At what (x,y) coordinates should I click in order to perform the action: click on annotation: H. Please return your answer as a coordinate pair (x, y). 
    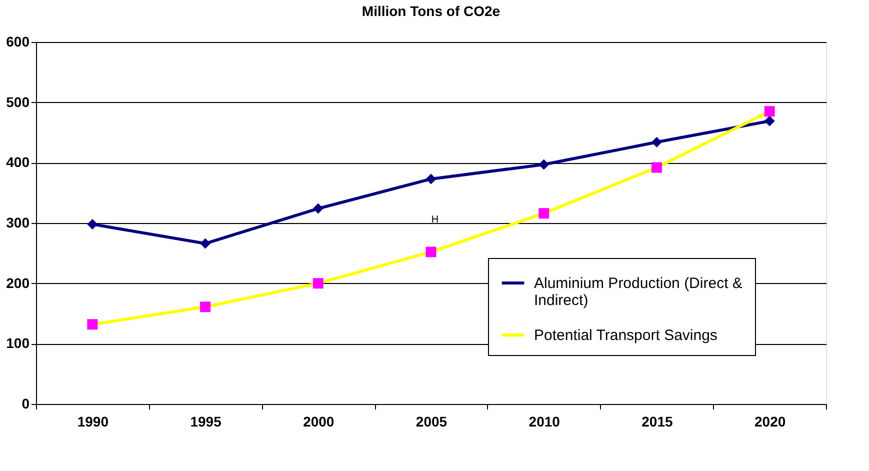
    Looking at the image, I should click on (435, 220).